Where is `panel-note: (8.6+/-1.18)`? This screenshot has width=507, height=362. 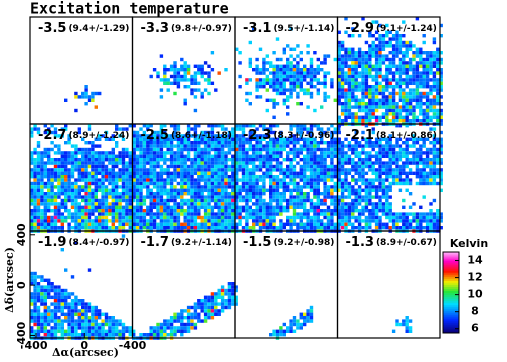
panel-note: (8.6+/-1.18) is located at coordinates (201, 136).